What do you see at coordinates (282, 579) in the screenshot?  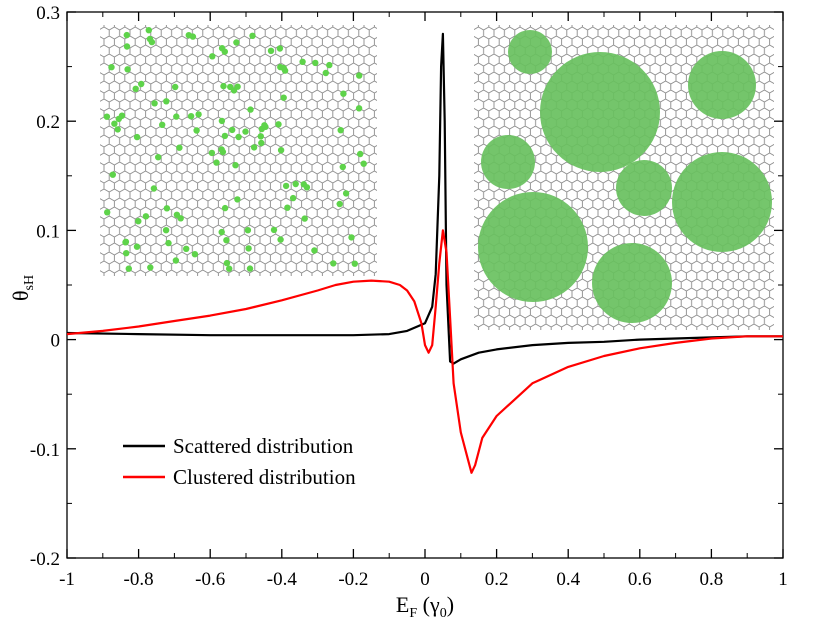 I see `x-tick-label: -0.4` at bounding box center [282, 579].